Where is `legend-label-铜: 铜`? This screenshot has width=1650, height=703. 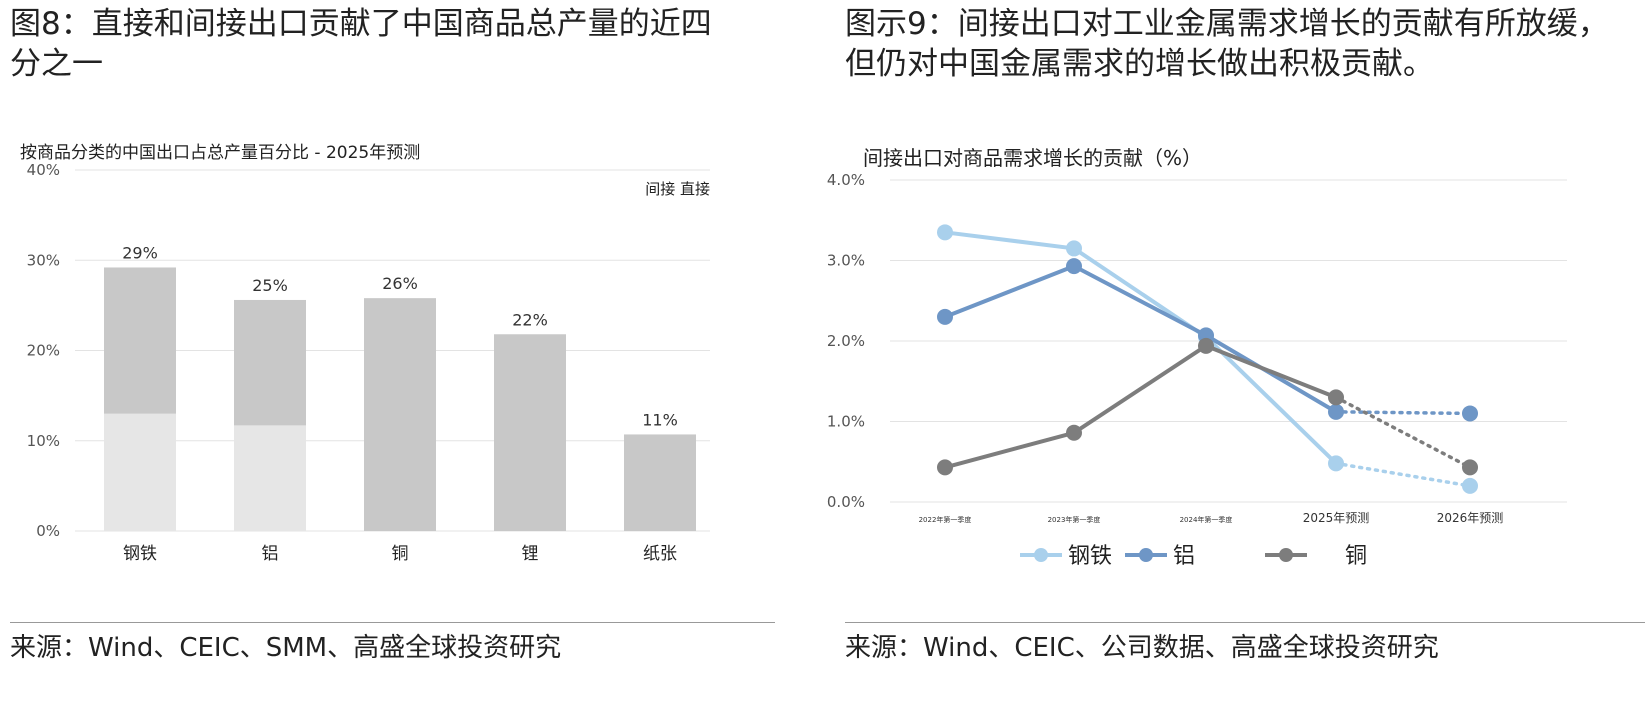
legend-label-铜: 铜 is located at coordinates (1356, 556).